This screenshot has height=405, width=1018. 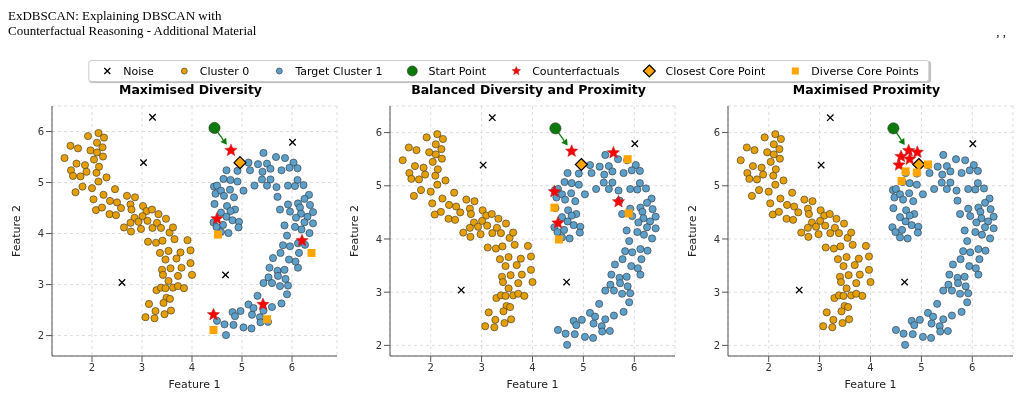 I want to click on legend-label: Start Point, so click(x=457, y=71).